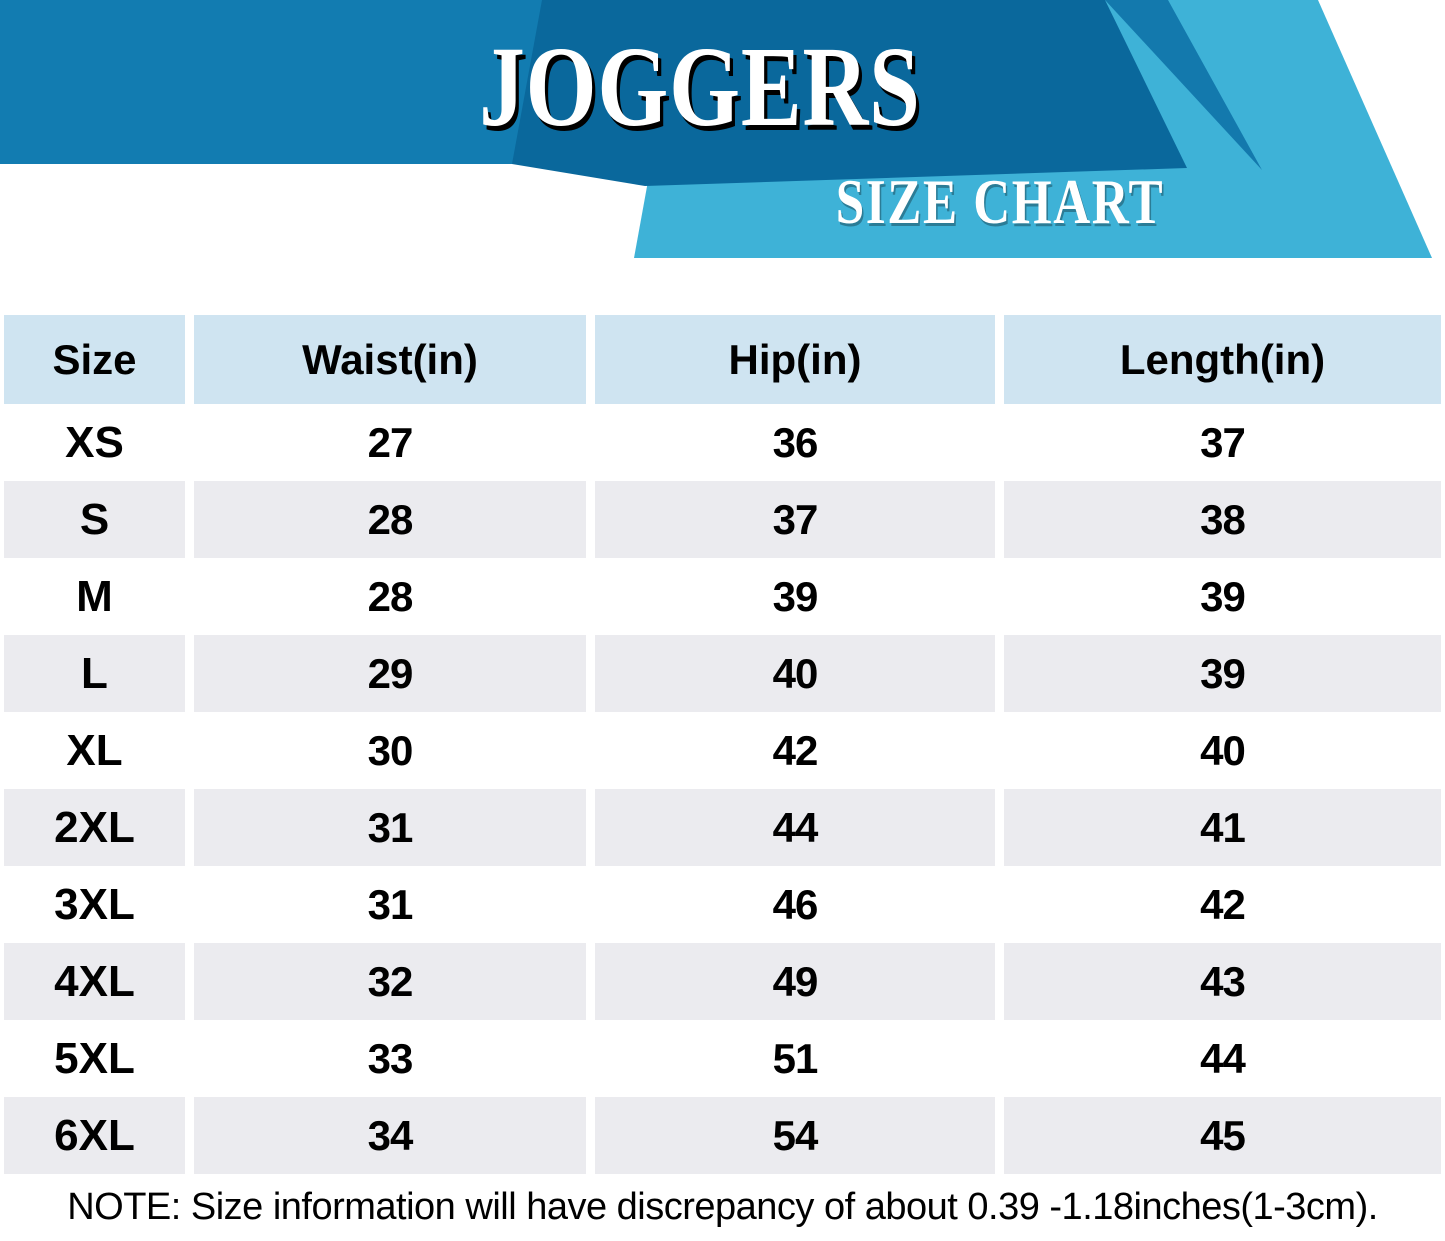  What do you see at coordinates (795, 673) in the screenshot?
I see `hip-cell: 40` at bounding box center [795, 673].